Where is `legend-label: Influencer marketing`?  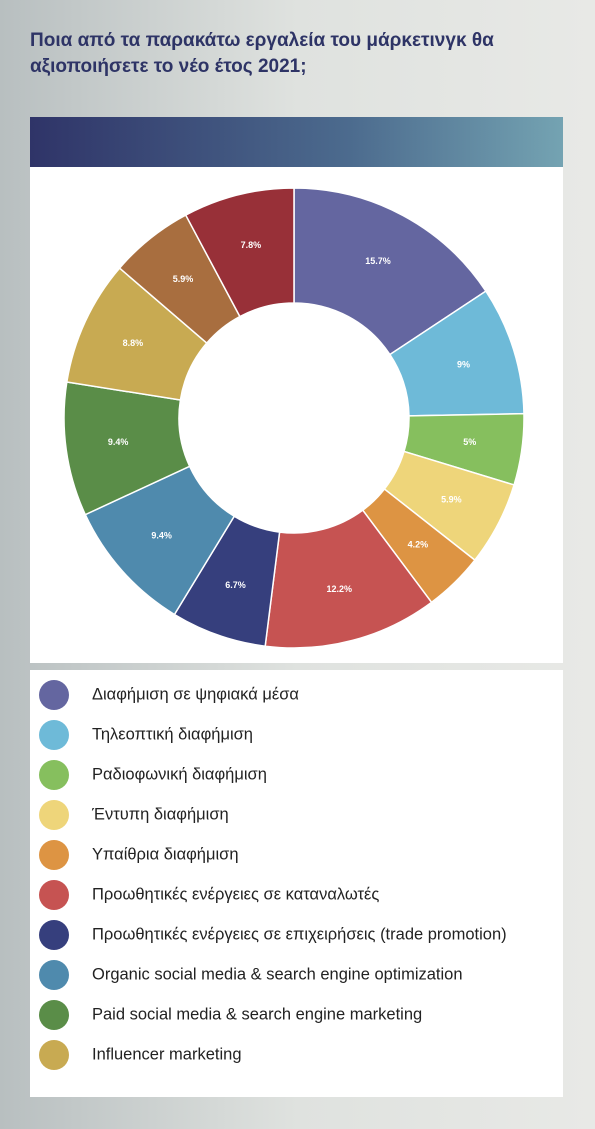
legend-label: Influencer marketing is located at coordinates (167, 1054).